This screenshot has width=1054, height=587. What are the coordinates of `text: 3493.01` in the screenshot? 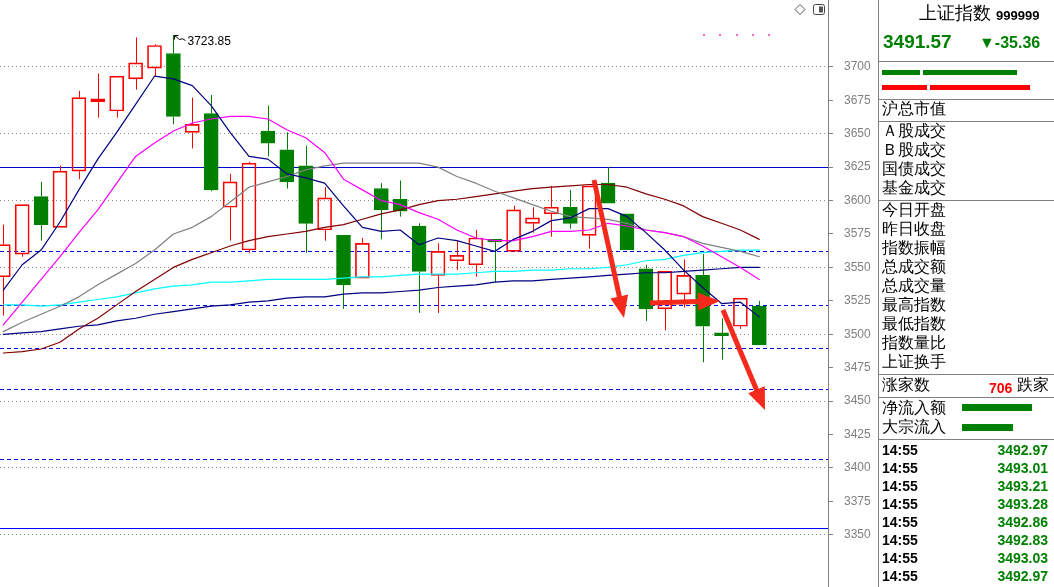 It's located at (1022, 468).